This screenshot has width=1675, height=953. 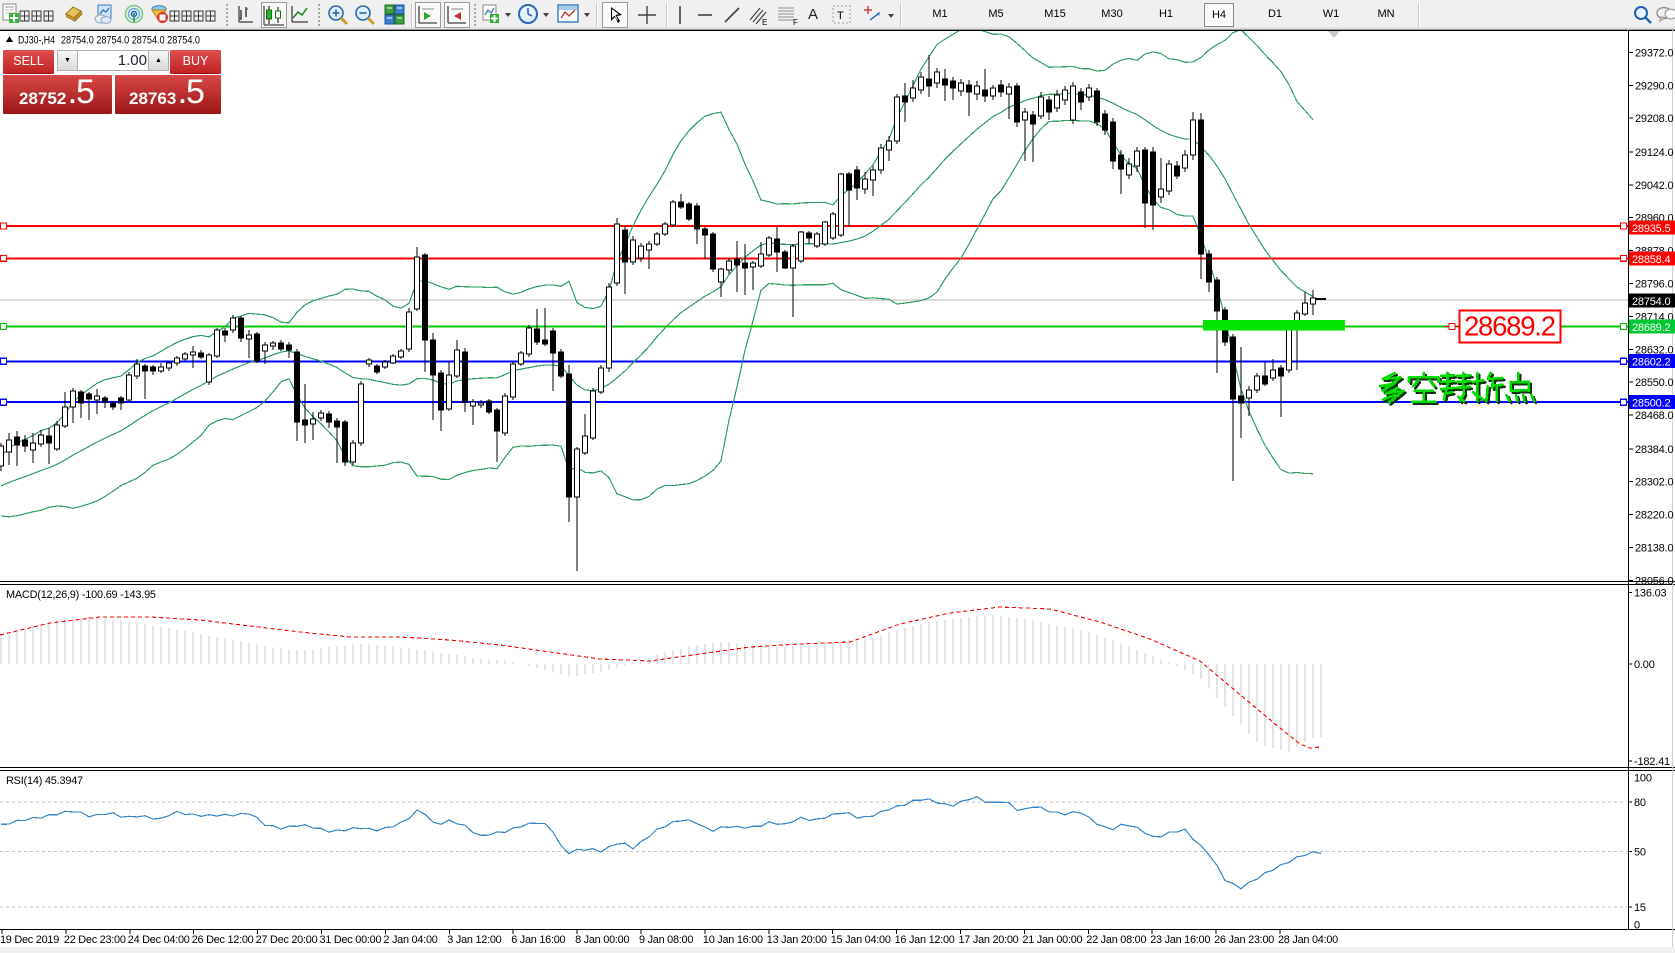 I want to click on svg-text: 3 Jan 12:00, so click(x=474, y=940).